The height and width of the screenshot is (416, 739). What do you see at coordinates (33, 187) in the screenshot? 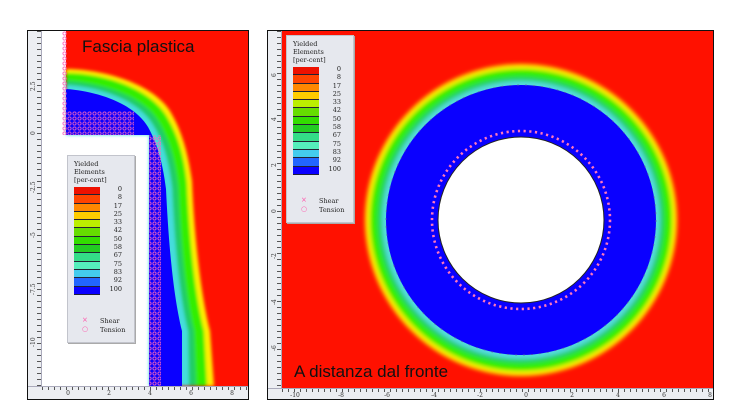
I see `y-tick: -2.5` at bounding box center [33, 187].